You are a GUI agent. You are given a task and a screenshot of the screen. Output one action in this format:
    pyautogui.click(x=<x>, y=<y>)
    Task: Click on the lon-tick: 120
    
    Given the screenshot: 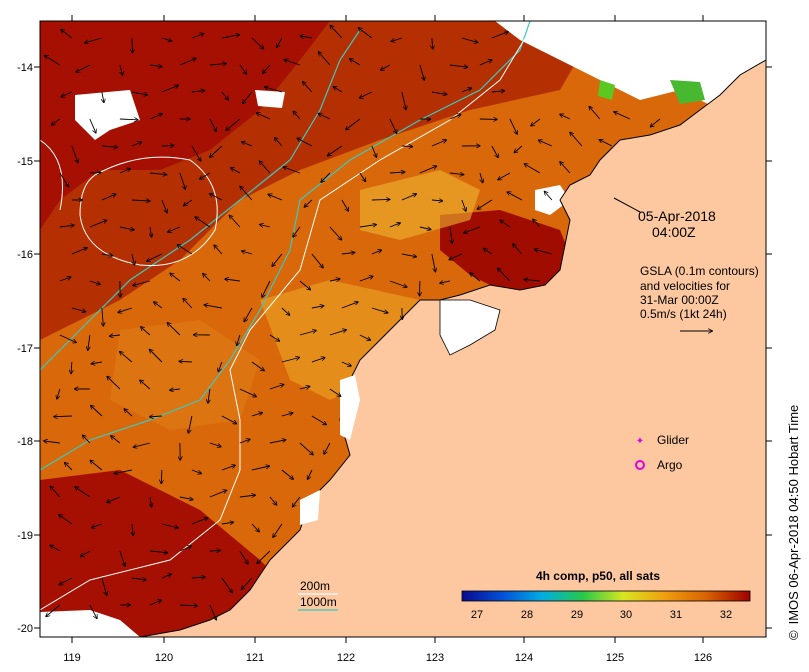 What is the action you would take?
    pyautogui.click(x=164, y=658)
    